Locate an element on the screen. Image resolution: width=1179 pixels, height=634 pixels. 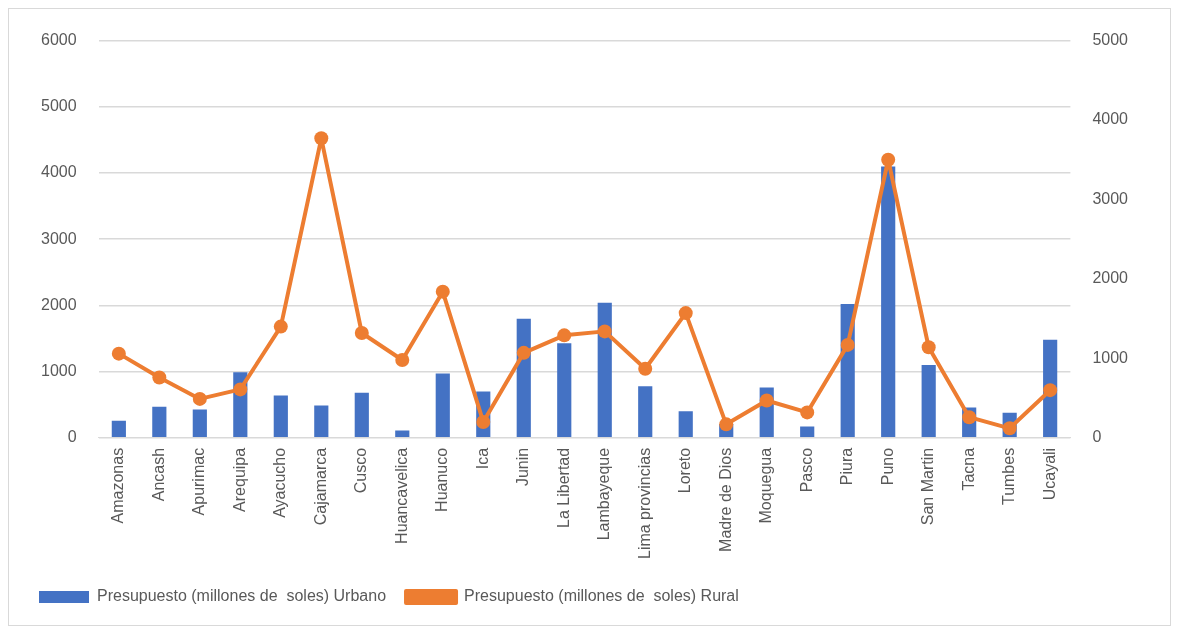
y2-tick-label: 4000 is located at coordinates (1110, 119).